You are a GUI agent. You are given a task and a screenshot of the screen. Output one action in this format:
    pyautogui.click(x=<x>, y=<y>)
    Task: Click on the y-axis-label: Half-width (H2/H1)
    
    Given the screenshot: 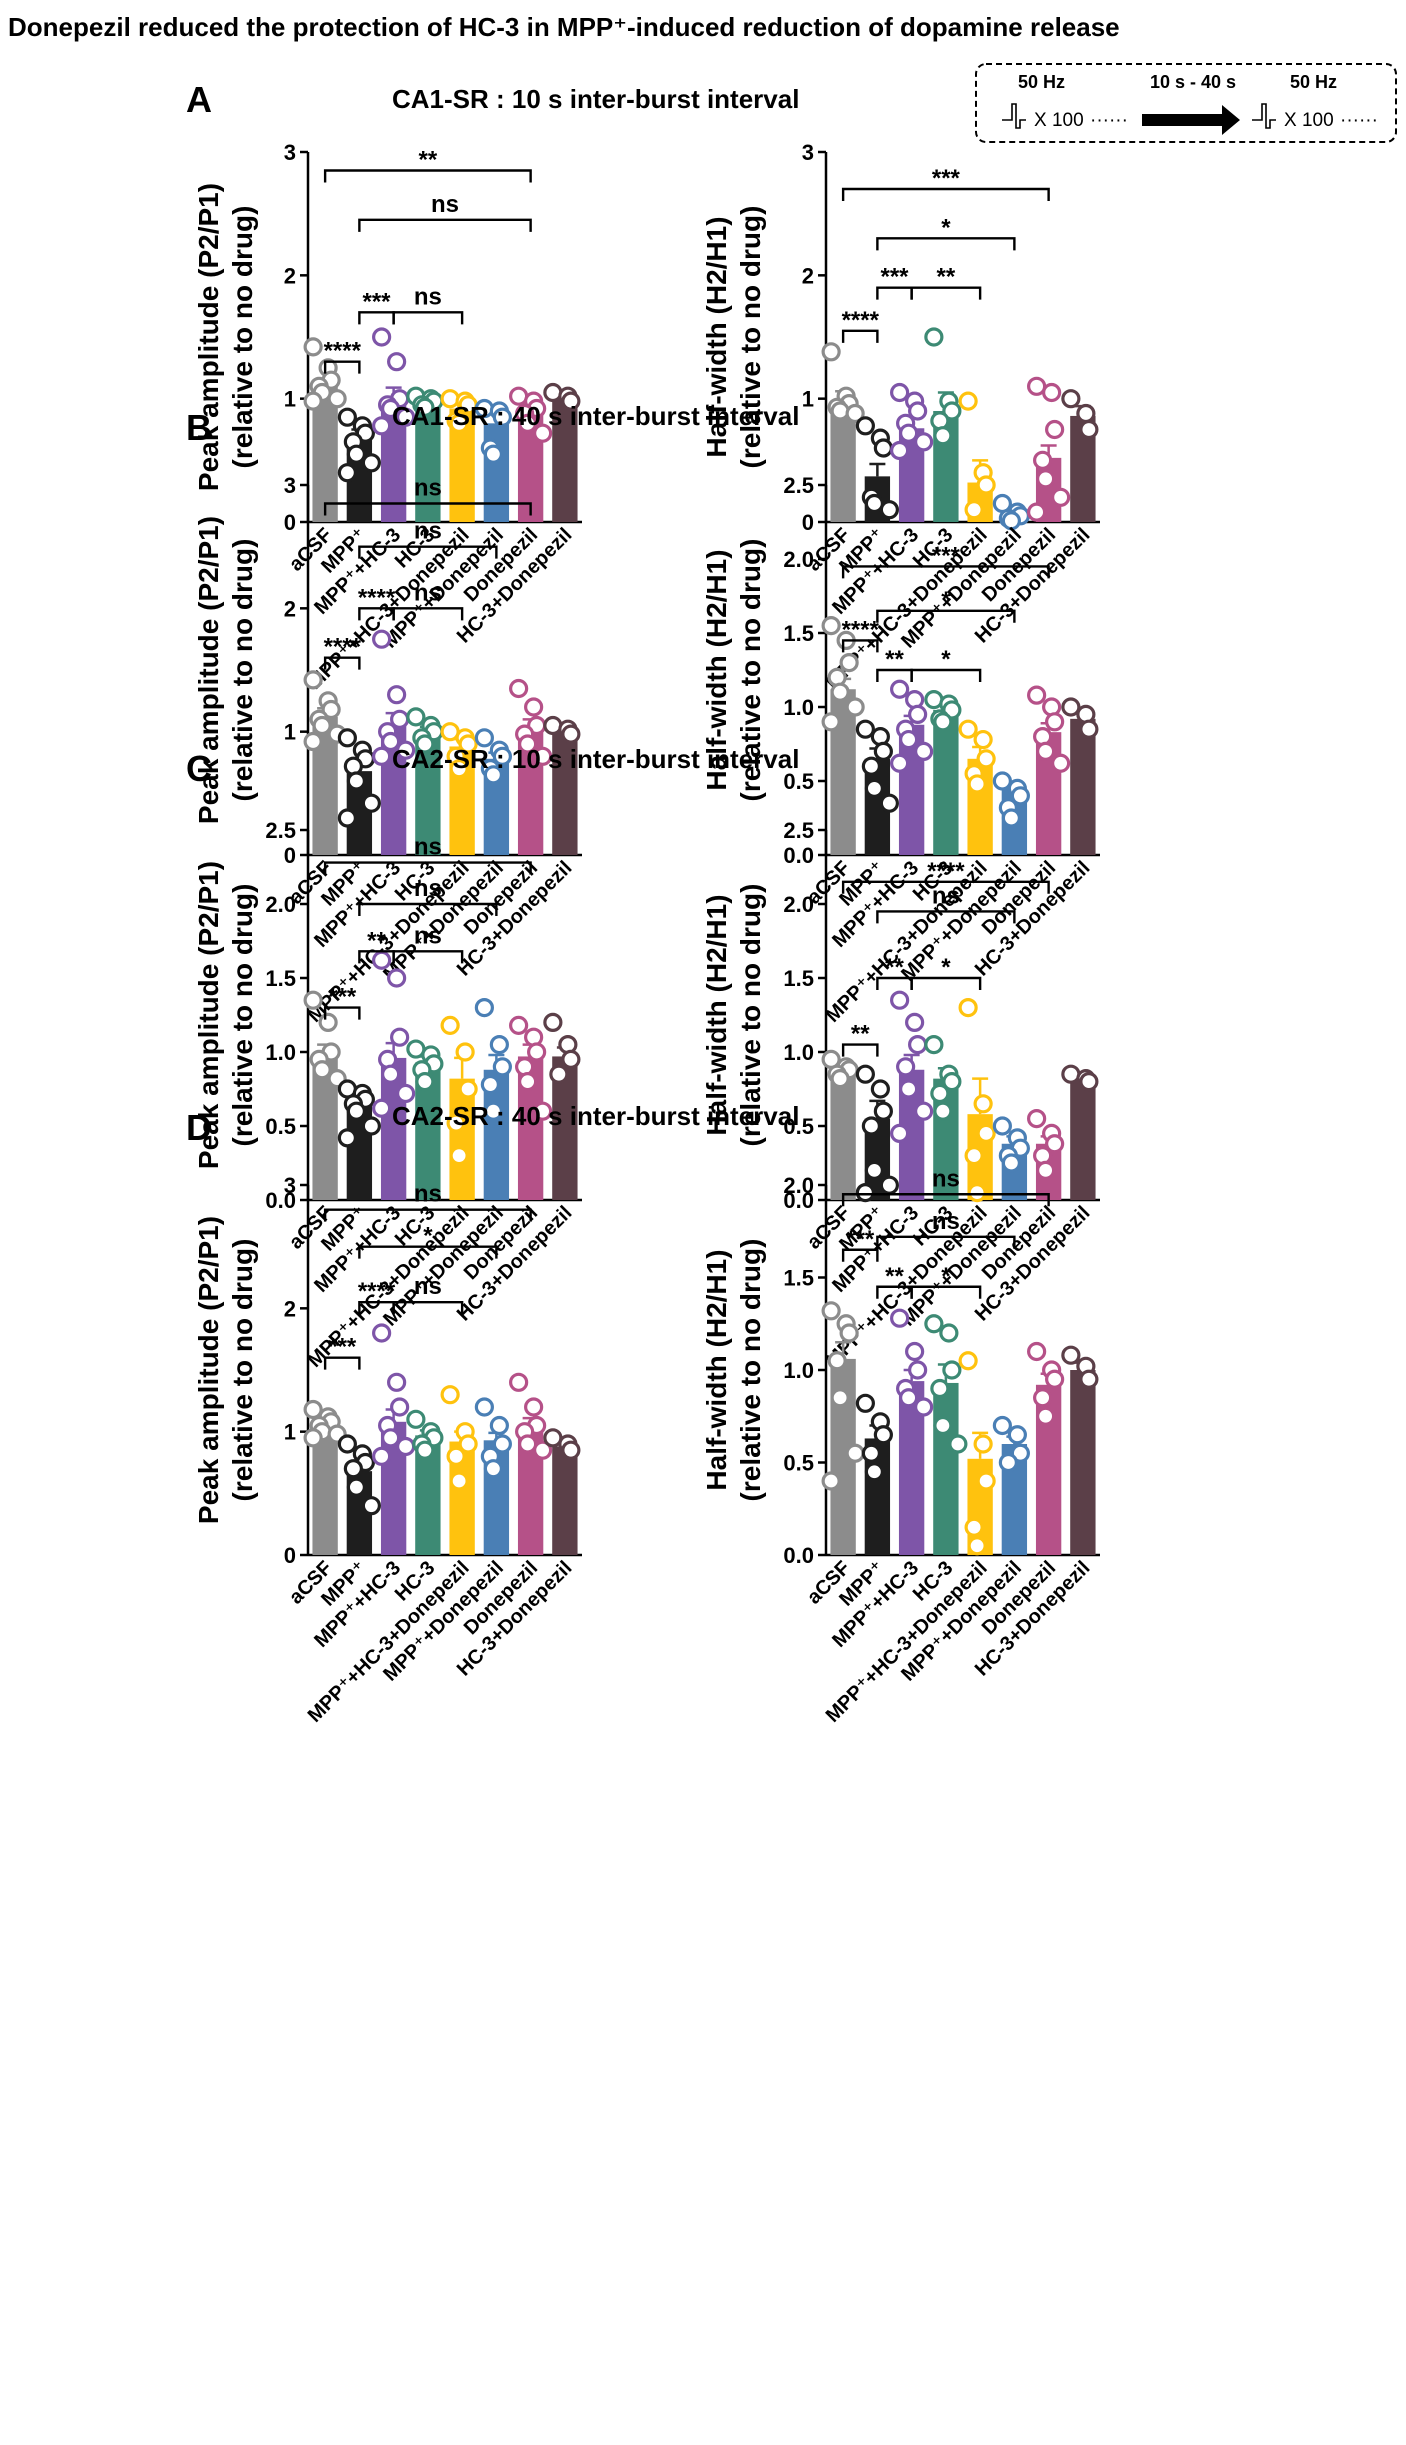 What is the action you would take?
    pyautogui.click(x=716, y=1369)
    